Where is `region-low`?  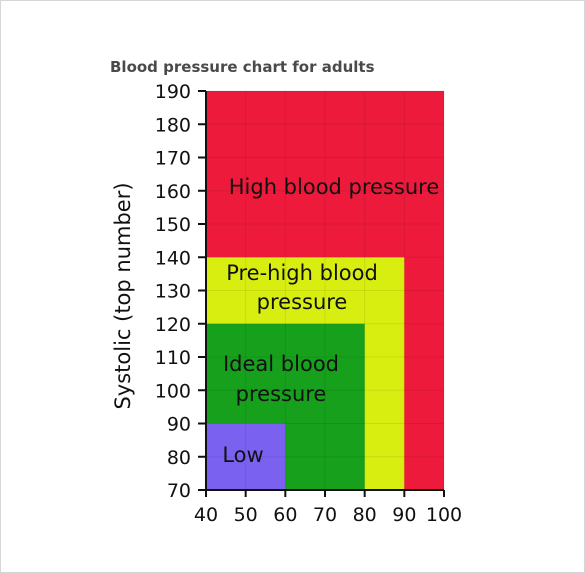
region-low is located at coordinates (246, 456).